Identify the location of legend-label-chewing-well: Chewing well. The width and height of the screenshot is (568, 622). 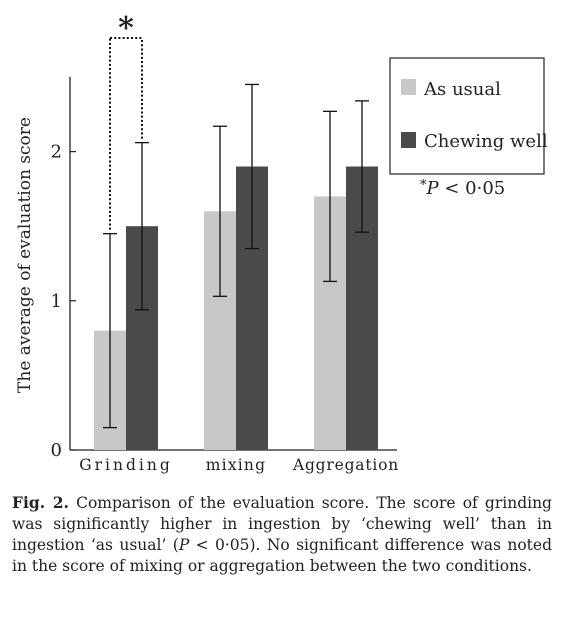
(486, 141).